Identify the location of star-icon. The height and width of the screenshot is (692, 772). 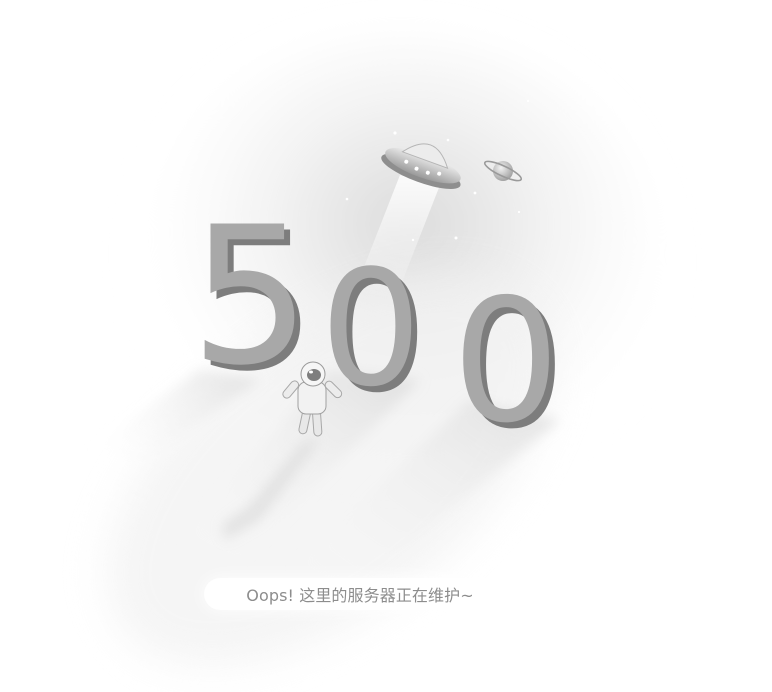
(437, 170).